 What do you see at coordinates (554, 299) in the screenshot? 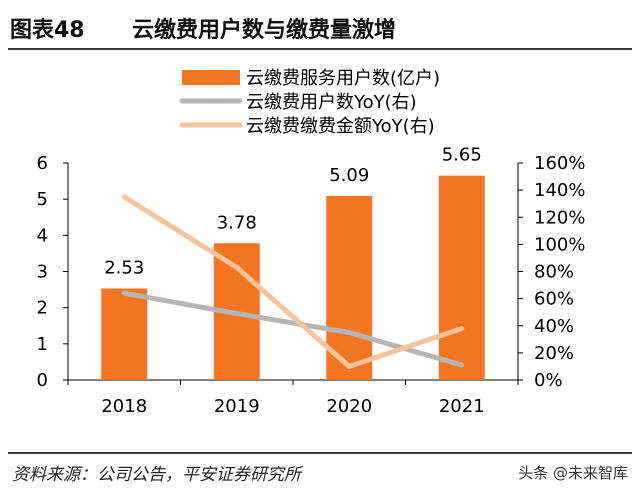
I see `y-right-tick-label: 60%` at bounding box center [554, 299].